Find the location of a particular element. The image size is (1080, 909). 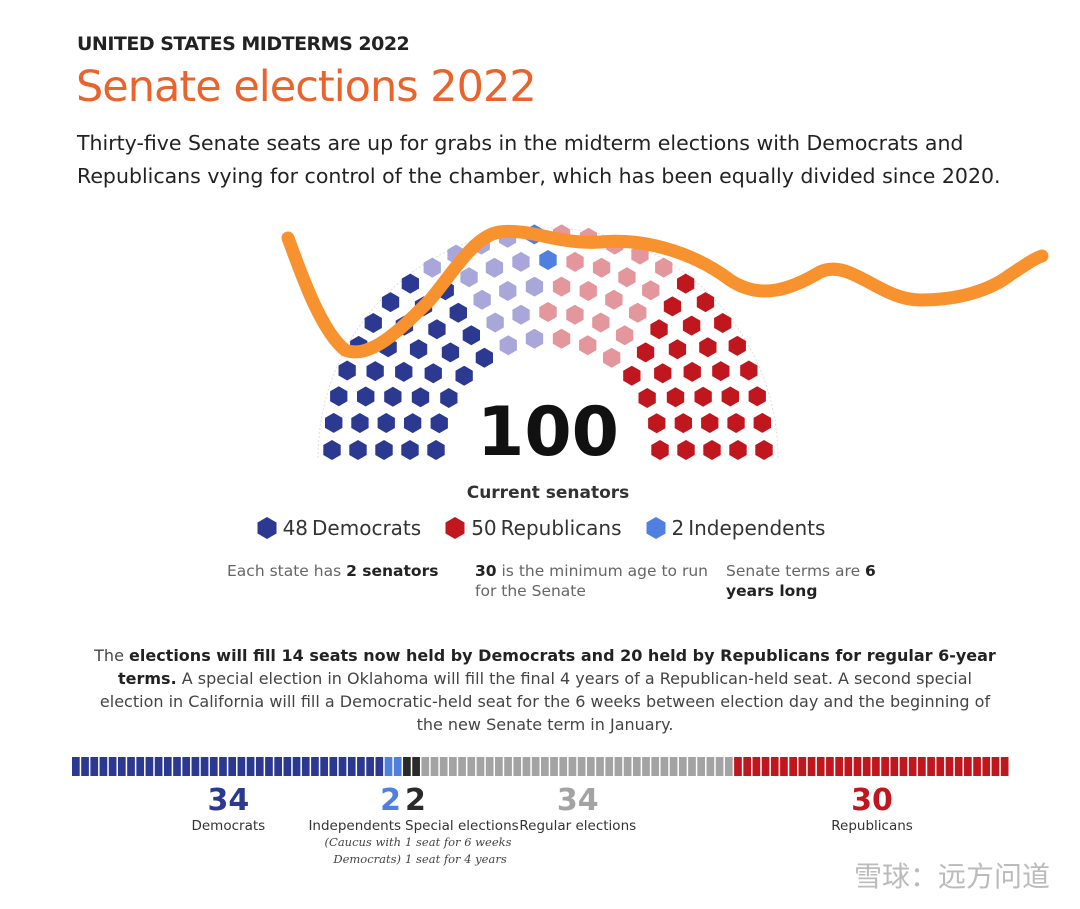

legend: 48 Democrats 50 Republicans 2 Independents is located at coordinates (540, 528).